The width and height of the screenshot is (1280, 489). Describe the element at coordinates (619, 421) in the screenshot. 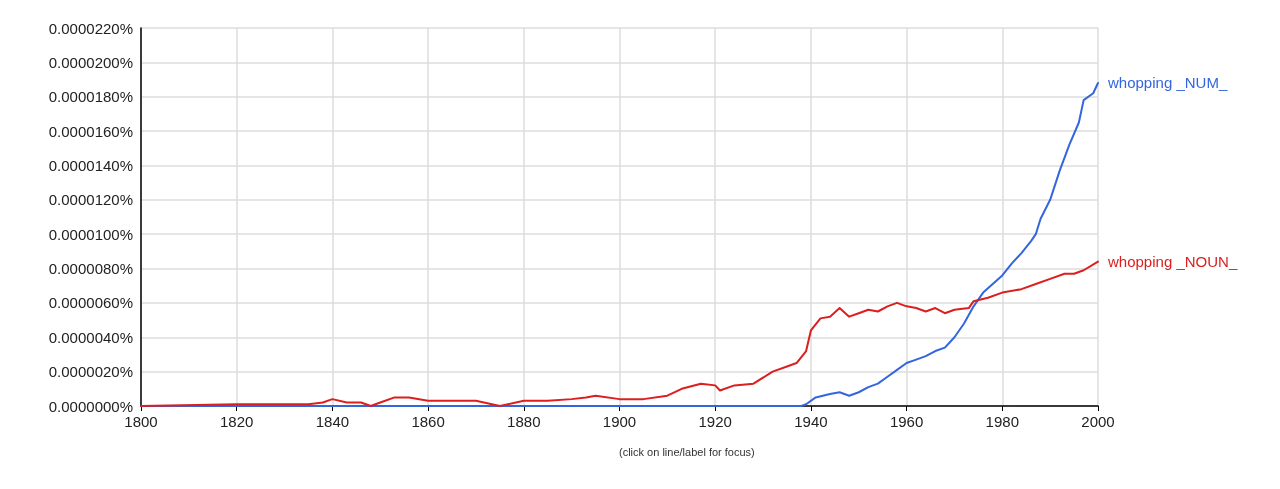

I see `x-tick-label: 1900` at that location.